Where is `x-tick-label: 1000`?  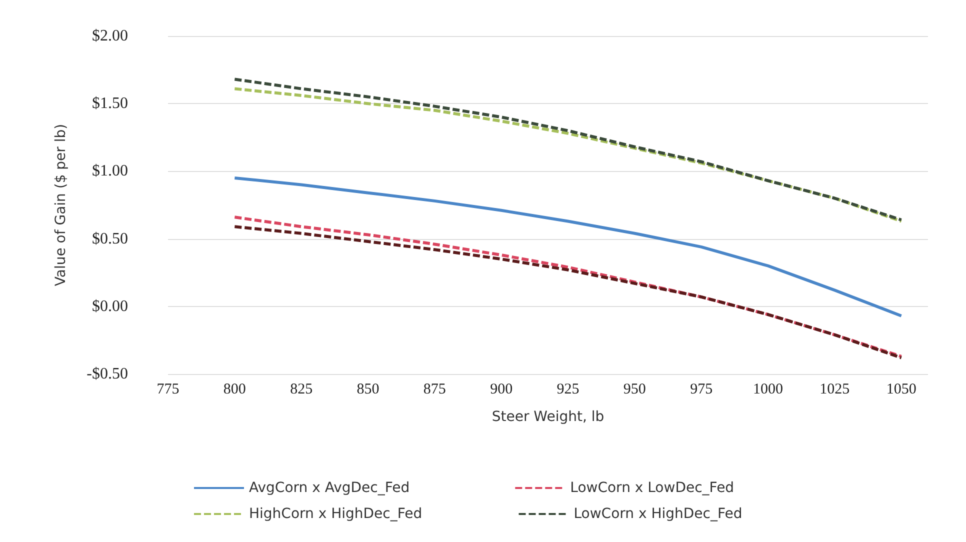
x-tick-label: 1000 is located at coordinates (768, 390).